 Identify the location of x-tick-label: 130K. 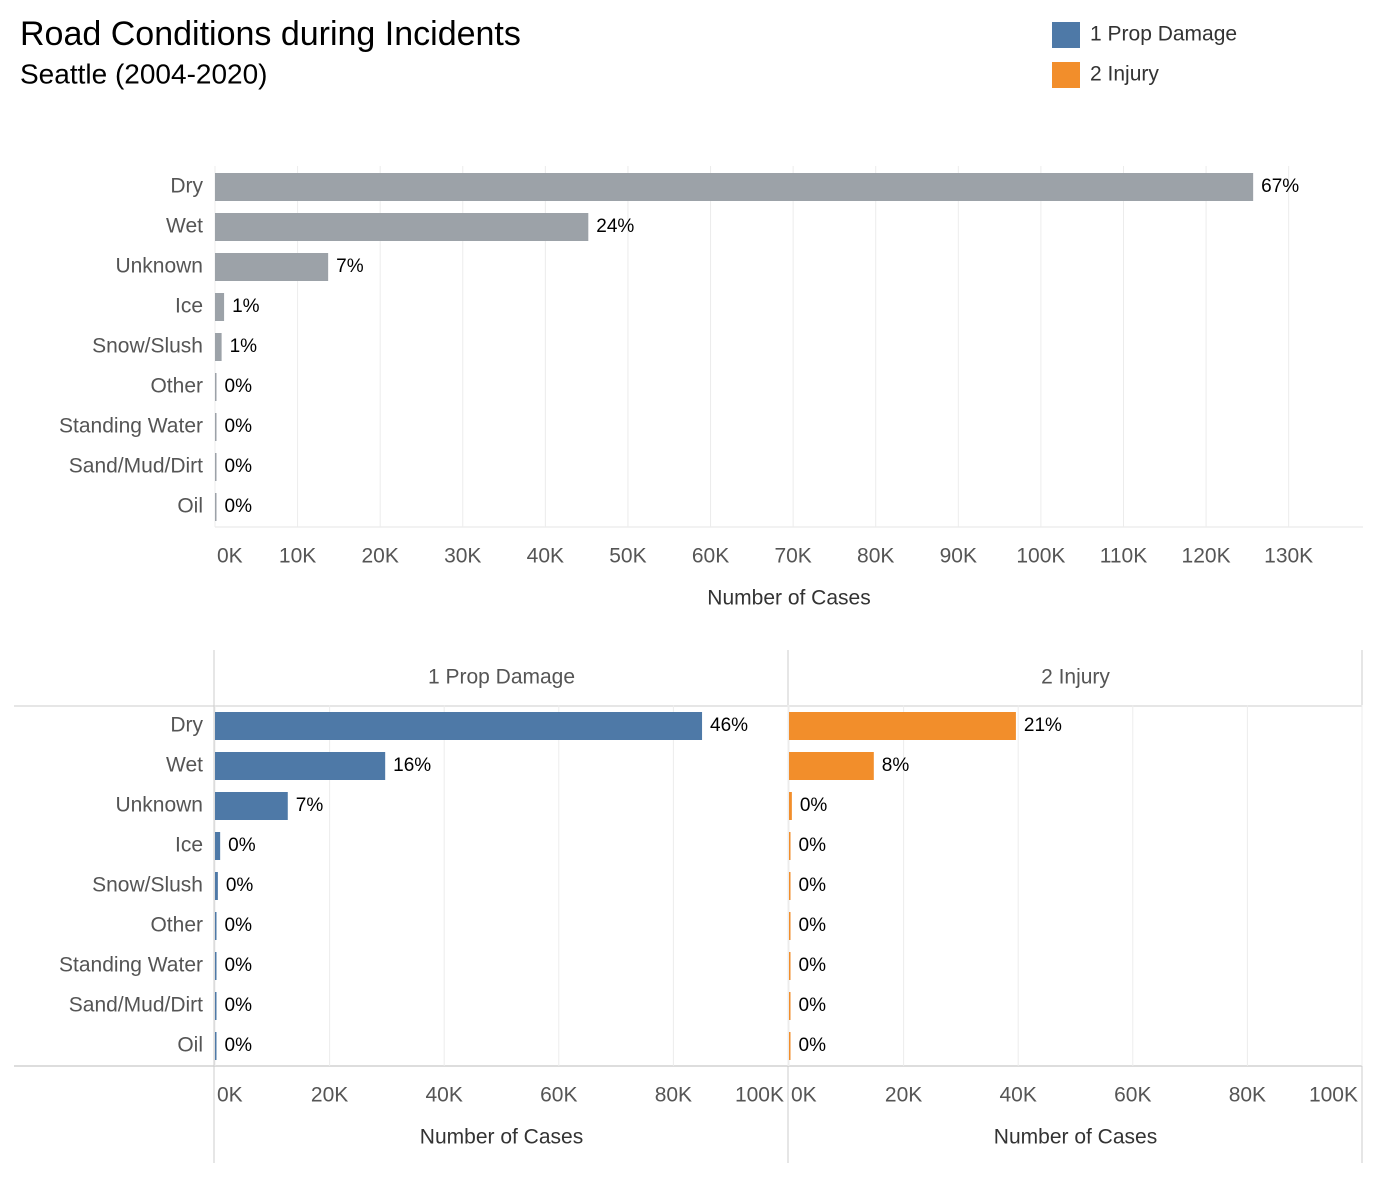
(1288, 556).